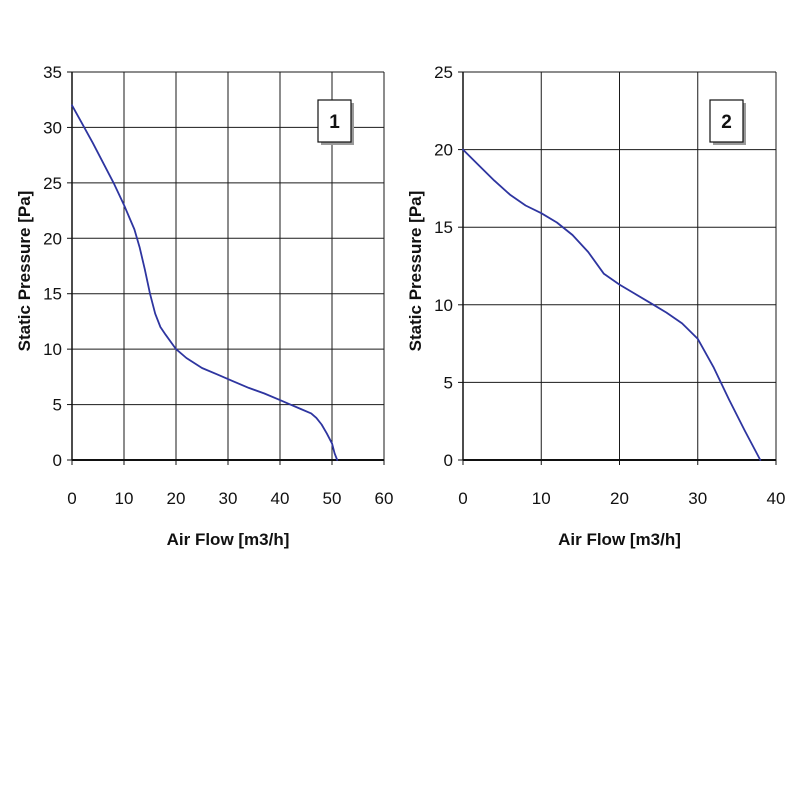 The width and height of the screenshot is (800, 800). Describe the element at coordinates (443, 227) in the screenshot. I see `chart-2-y-tick-label: 15` at that location.